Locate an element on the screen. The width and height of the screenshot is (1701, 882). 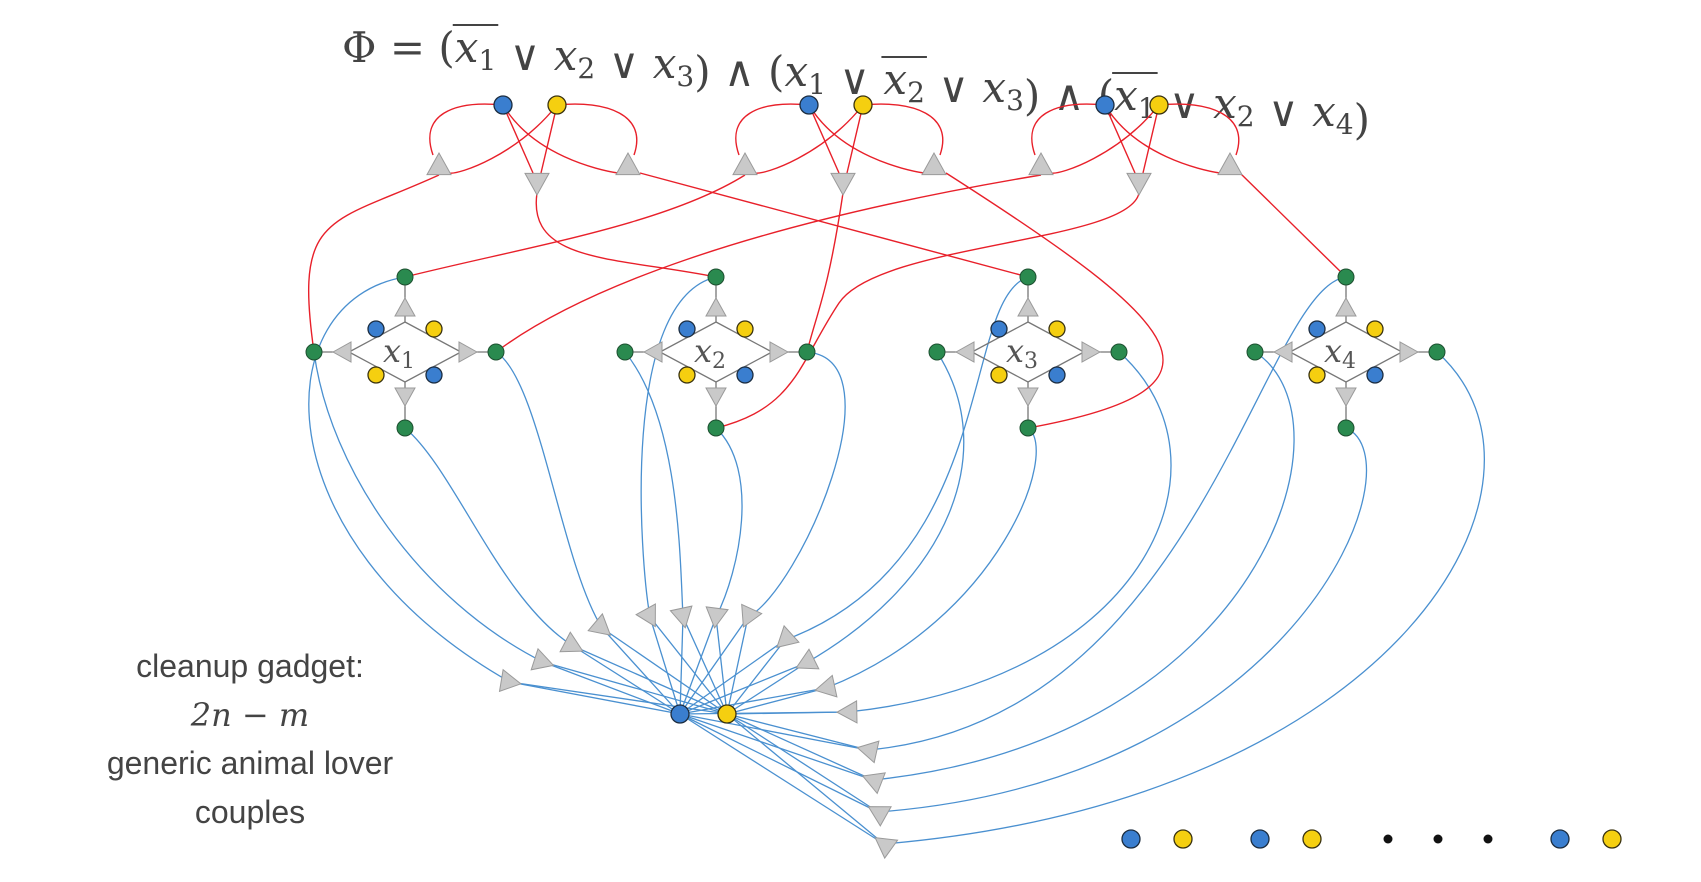
cleanup-blue-node is located at coordinates (680, 714).